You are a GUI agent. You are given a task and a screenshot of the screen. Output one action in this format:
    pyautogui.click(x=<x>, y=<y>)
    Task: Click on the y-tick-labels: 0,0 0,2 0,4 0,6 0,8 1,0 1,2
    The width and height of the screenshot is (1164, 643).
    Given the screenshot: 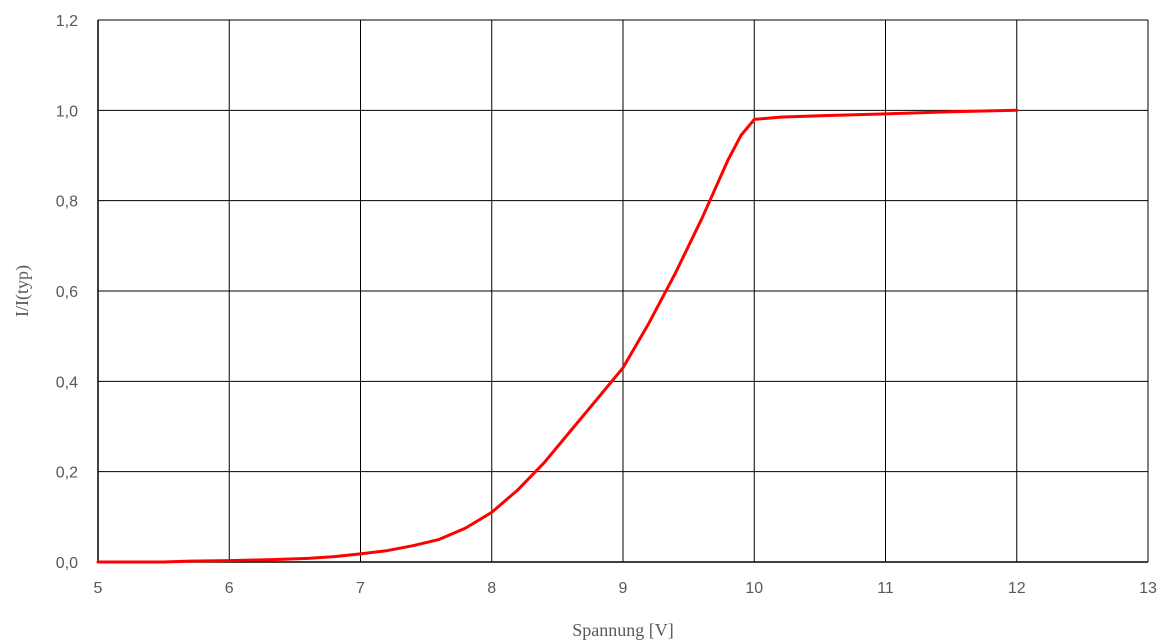 What is the action you would take?
    pyautogui.click(x=67, y=292)
    